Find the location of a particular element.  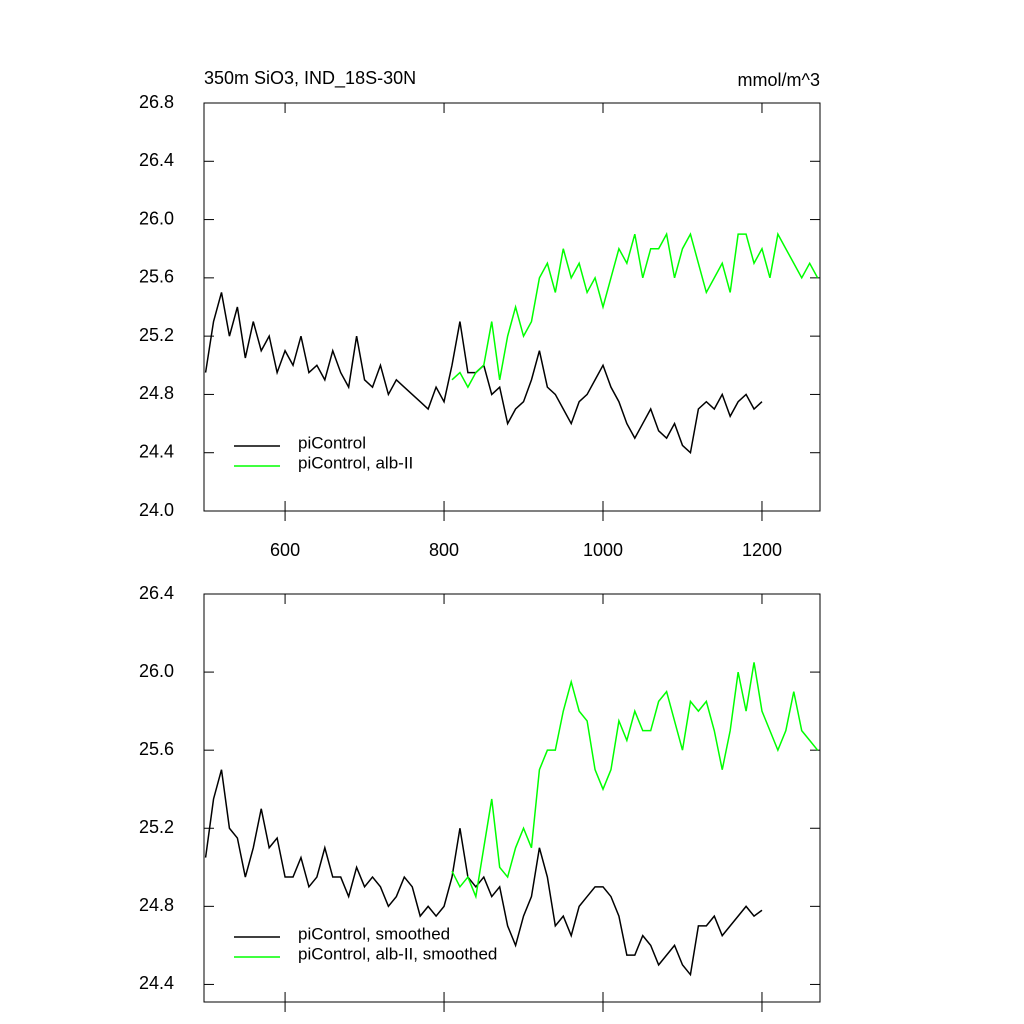

chart-title: 350m SiO3, IND_18S-30N is located at coordinates (310, 78).